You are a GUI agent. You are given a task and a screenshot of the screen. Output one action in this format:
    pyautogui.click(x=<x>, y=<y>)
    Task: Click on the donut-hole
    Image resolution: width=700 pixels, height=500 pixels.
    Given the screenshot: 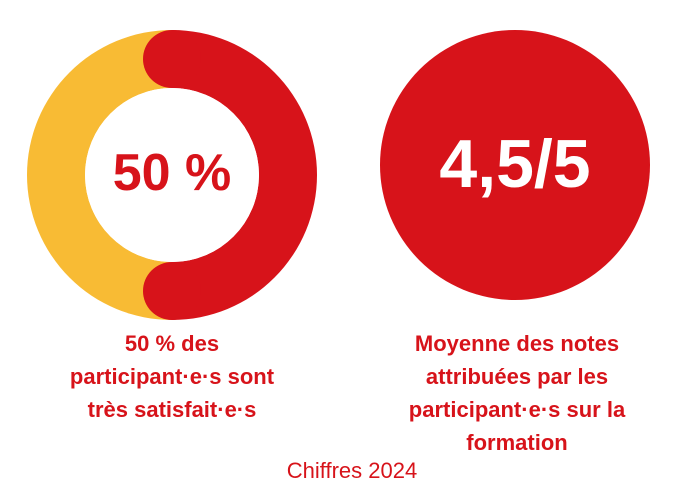 What is the action you would take?
    pyautogui.click(x=172, y=175)
    